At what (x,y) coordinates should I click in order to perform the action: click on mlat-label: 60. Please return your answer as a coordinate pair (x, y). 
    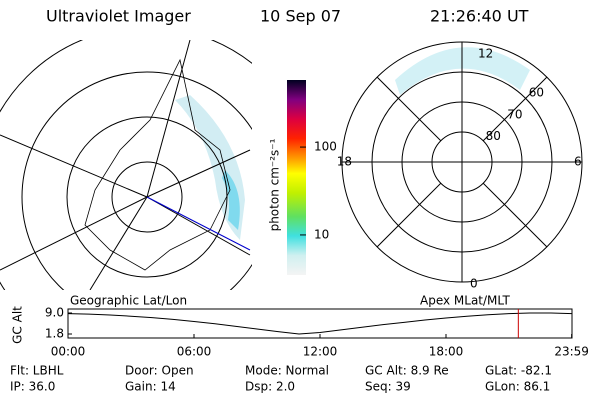
    Looking at the image, I should click on (536, 93).